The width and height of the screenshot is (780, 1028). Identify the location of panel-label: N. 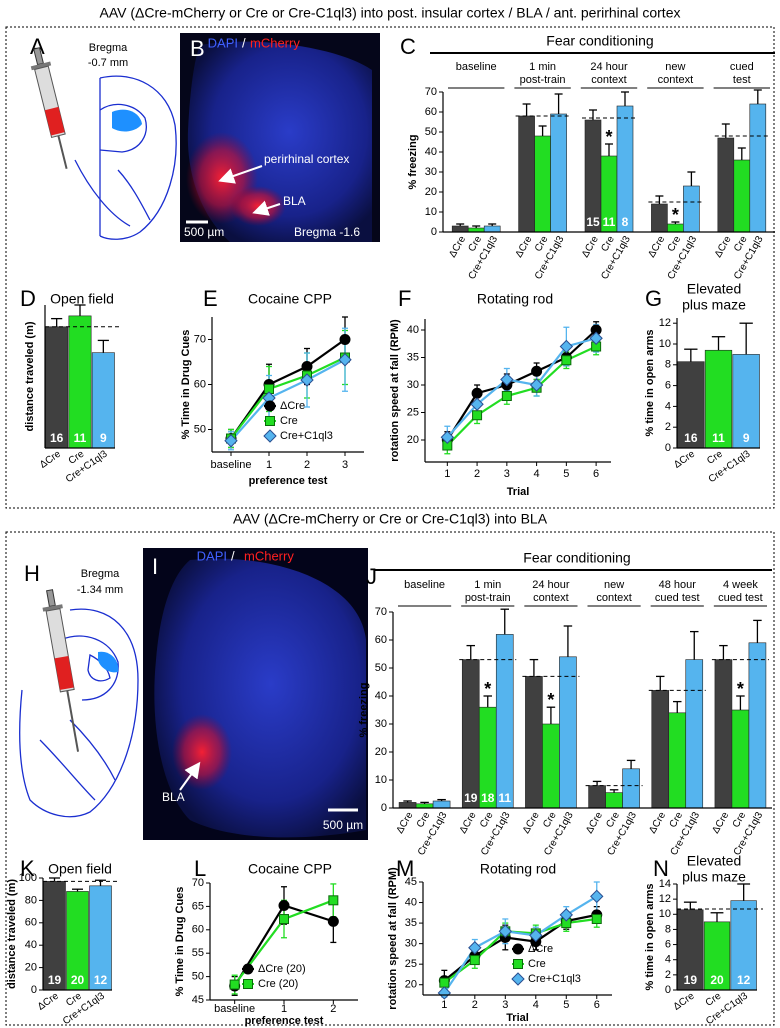
(661, 868).